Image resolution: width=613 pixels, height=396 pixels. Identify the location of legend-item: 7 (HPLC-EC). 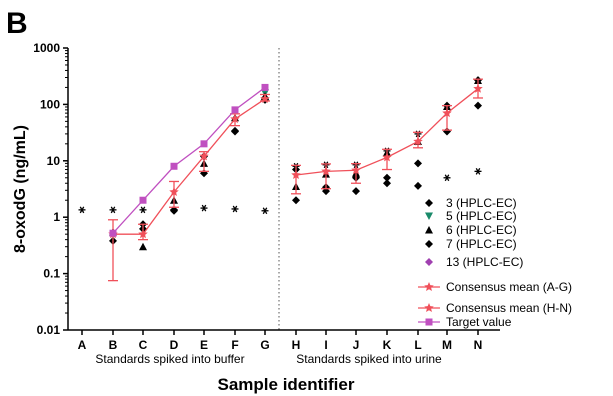
(471, 244).